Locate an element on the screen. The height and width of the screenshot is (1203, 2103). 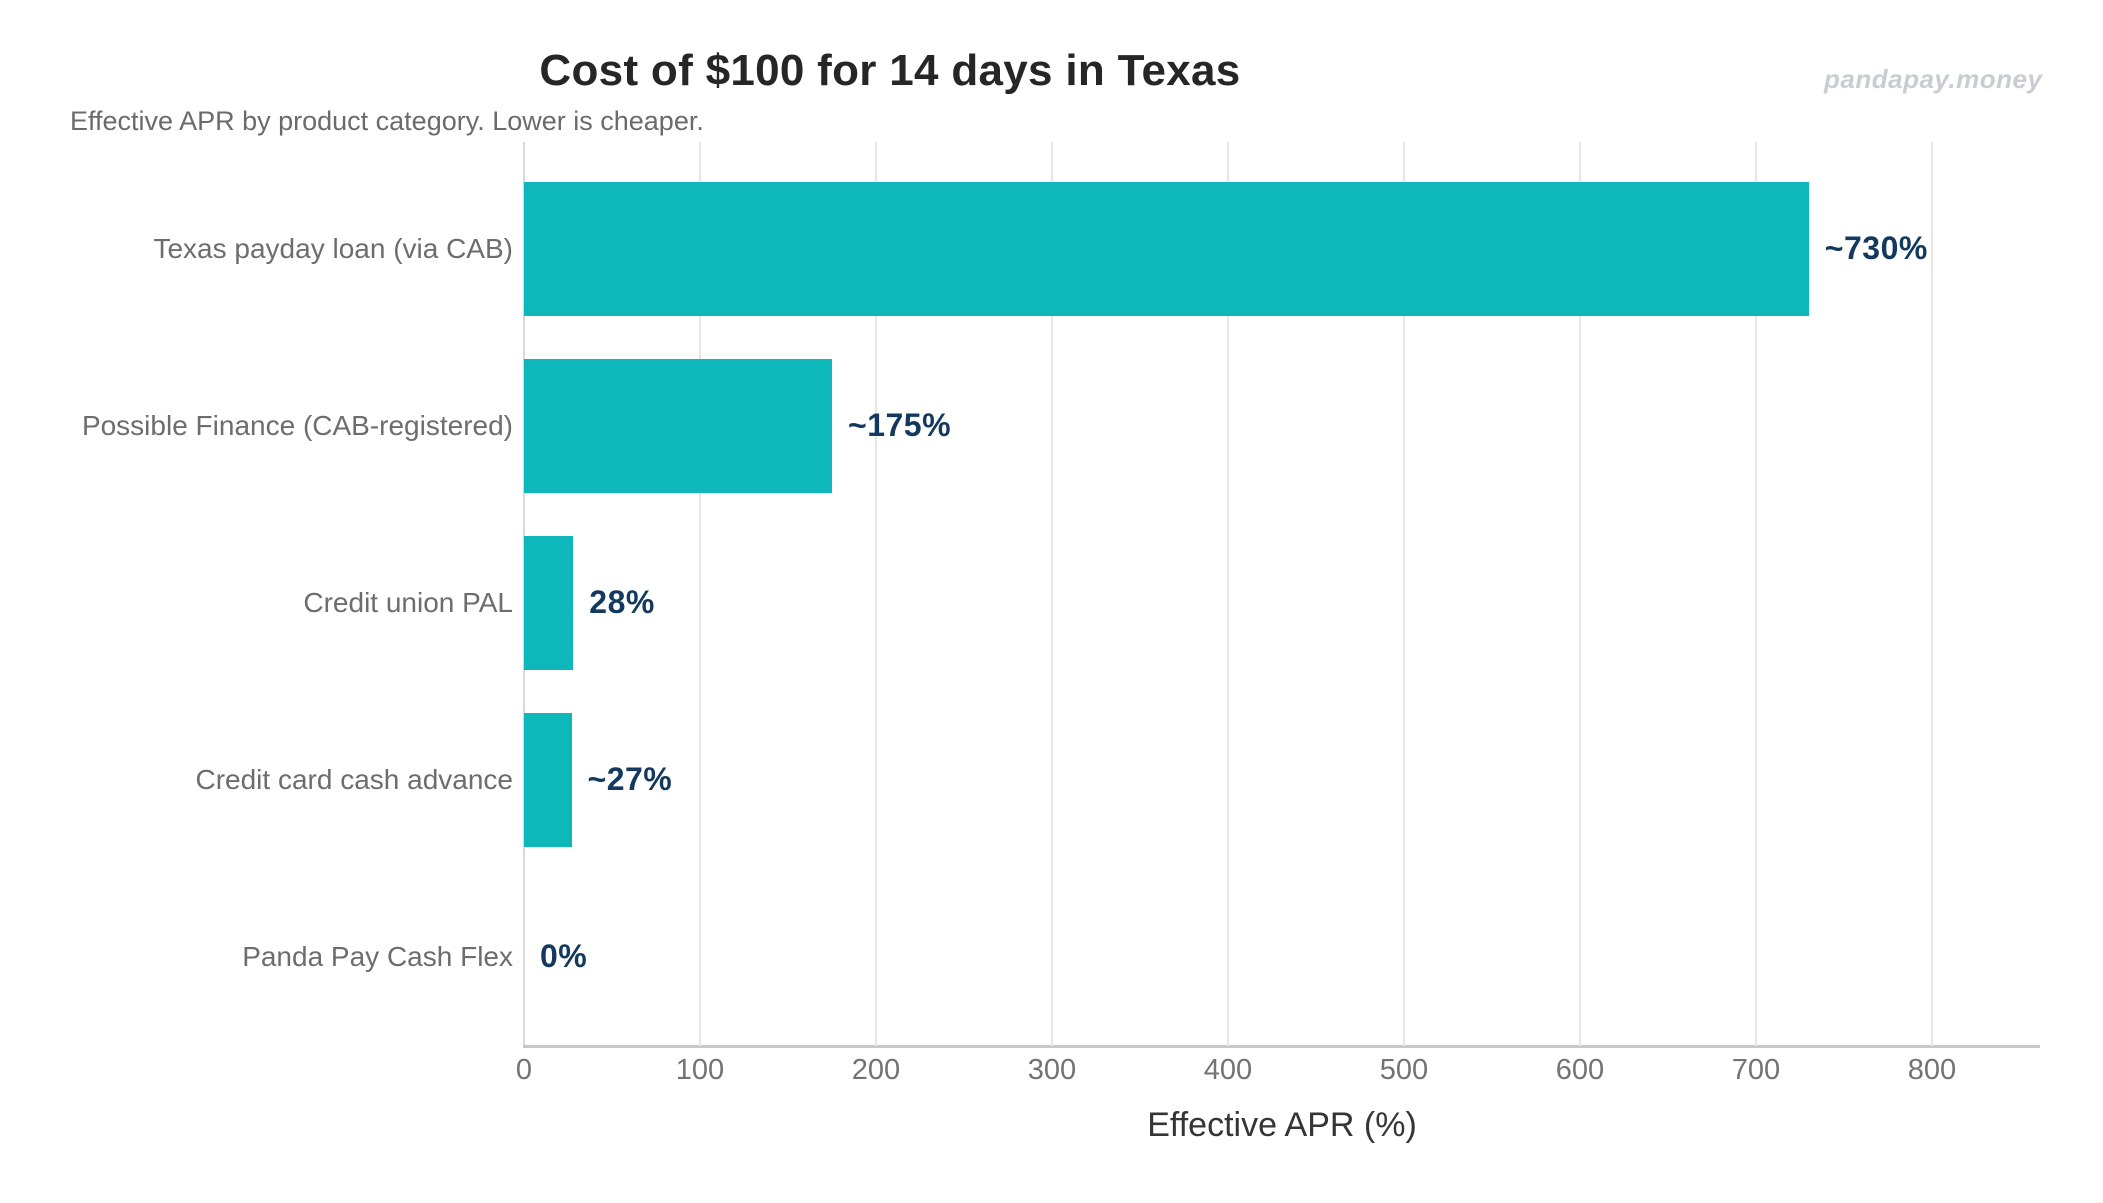
x-tick-label: 0 is located at coordinates (524, 1070).